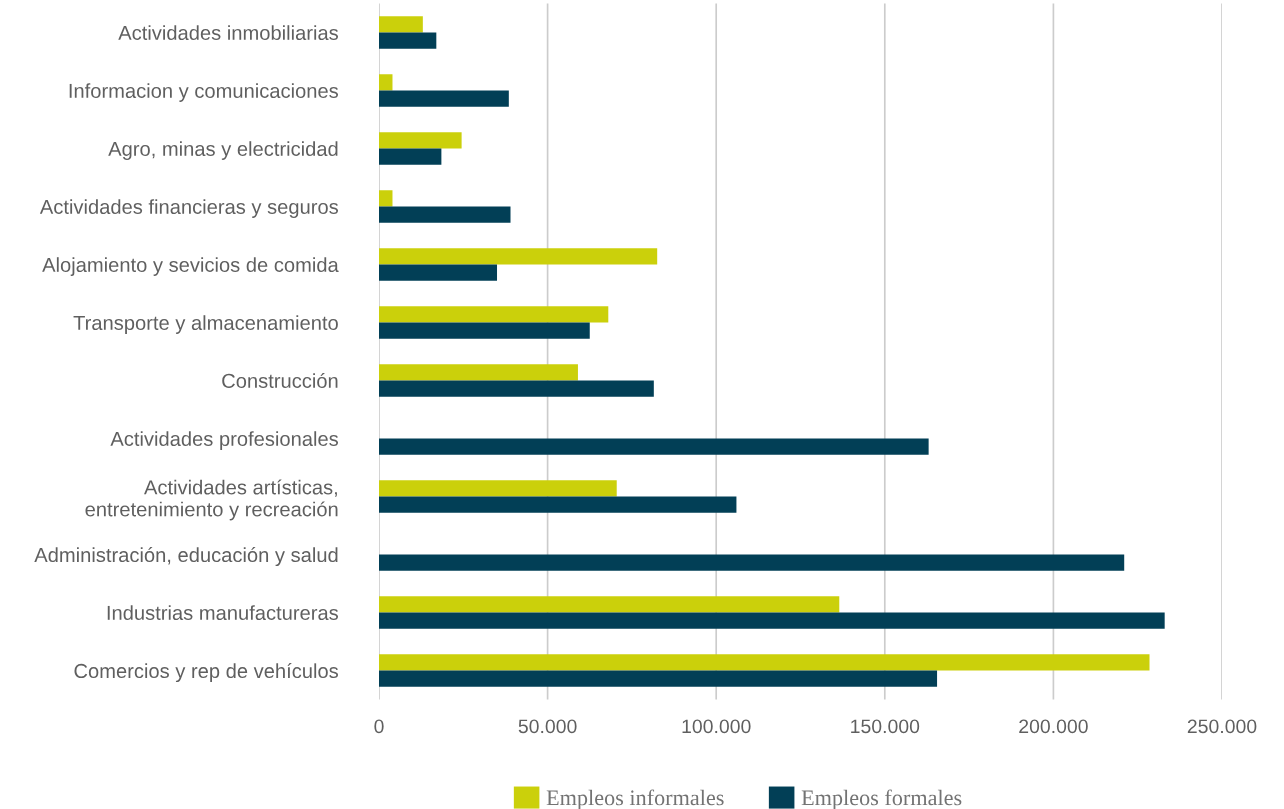 This screenshot has height=809, width=1284. Describe the element at coordinates (206, 673) in the screenshot. I see `y-tick-label: Comercios y rep de vehículos` at that location.